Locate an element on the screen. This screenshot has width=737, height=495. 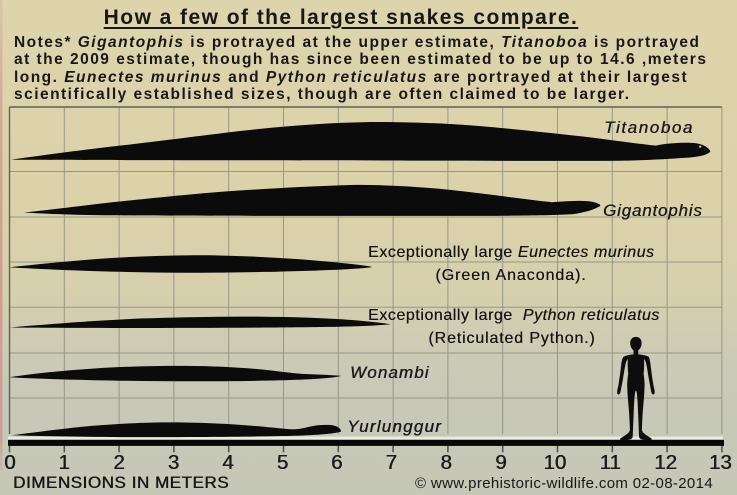
svg-text: 0 is located at coordinates (9, 462).